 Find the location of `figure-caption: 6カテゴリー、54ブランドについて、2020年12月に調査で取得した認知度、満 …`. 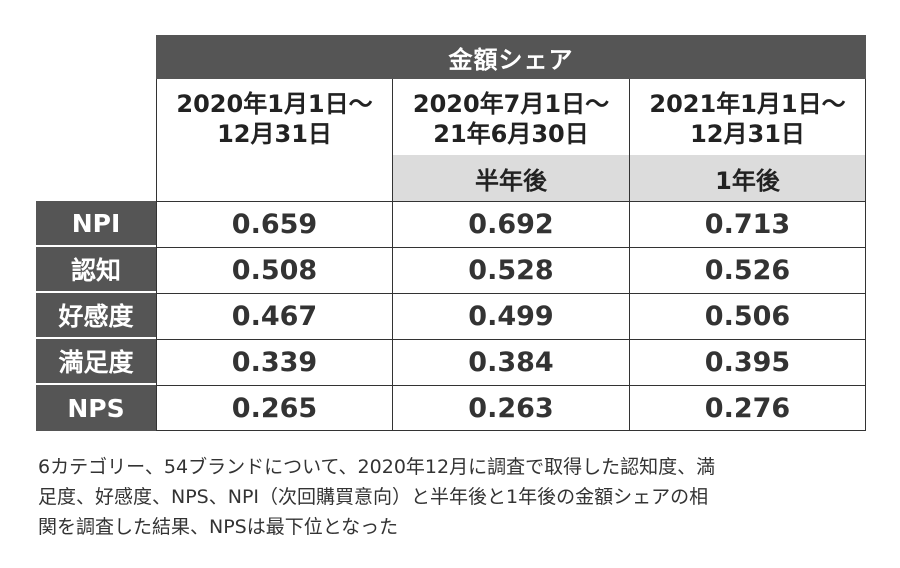

figure-caption: 6カテゴリー、54ブランドについて、2020年12月に調査で取得した認知度、満 … is located at coordinates (453, 497).